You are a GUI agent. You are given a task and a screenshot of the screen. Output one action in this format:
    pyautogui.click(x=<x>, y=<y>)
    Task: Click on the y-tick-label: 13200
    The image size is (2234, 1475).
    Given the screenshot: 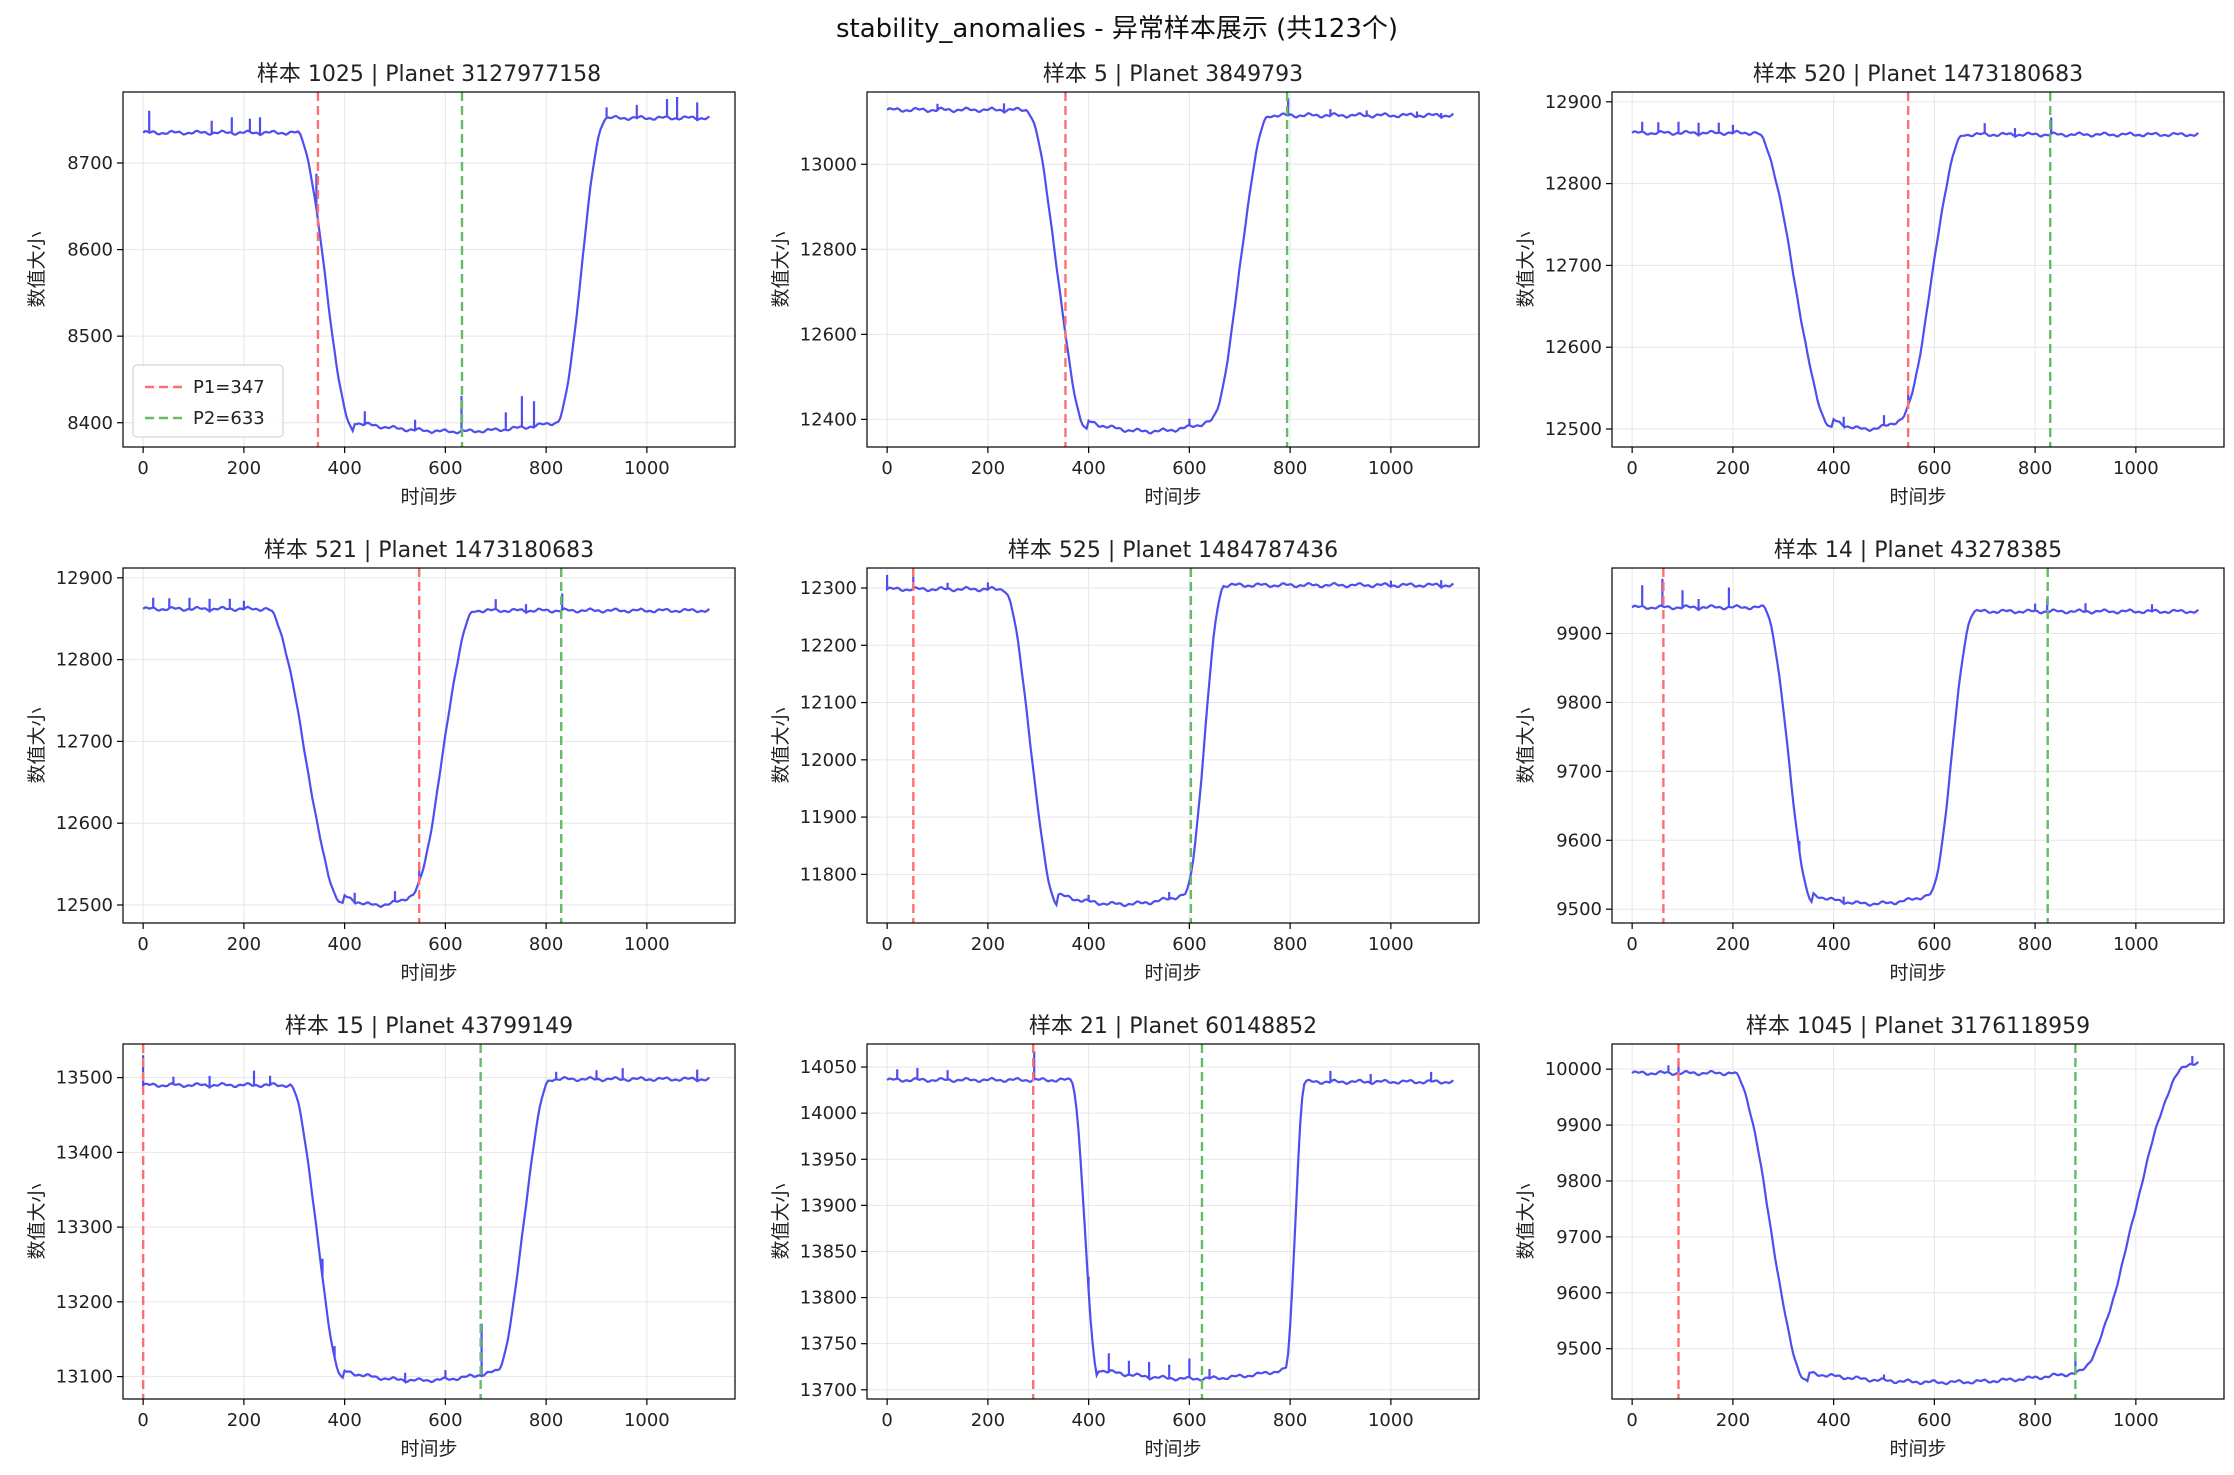 What is the action you would take?
    pyautogui.click(x=84, y=1302)
    